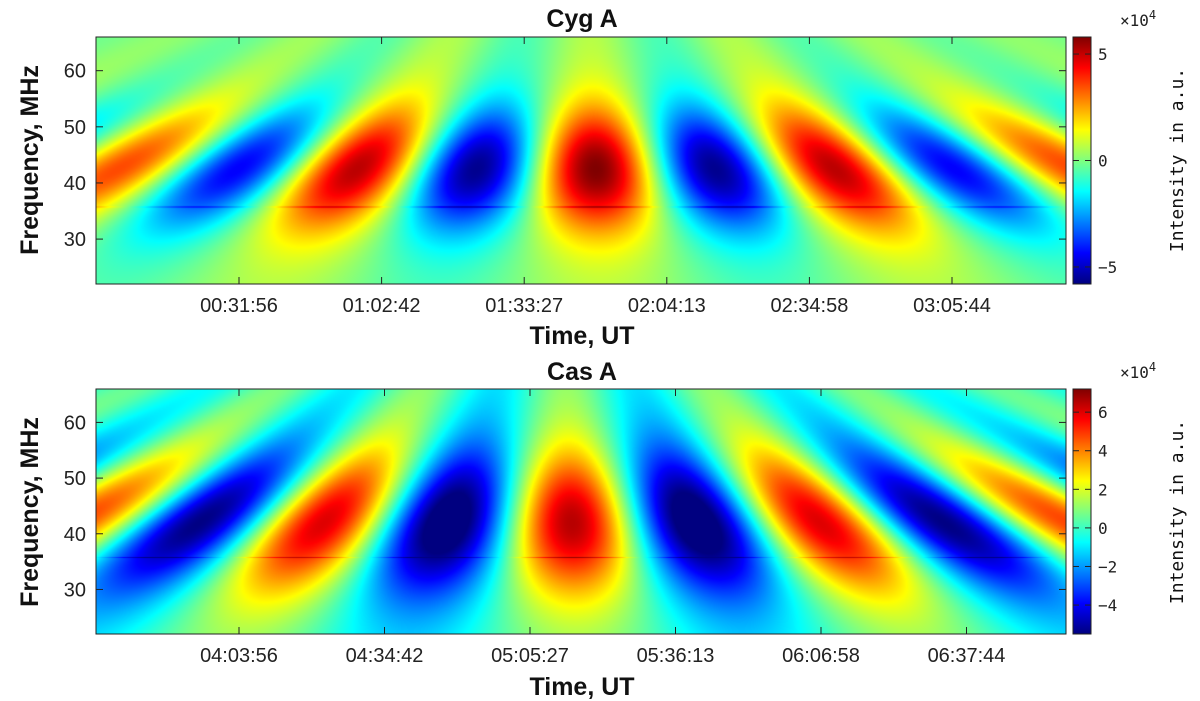 This screenshot has height=701, width=1200. Describe the element at coordinates (1103, 412) in the screenshot. I see `colorbar-tick-label: 6` at that location.